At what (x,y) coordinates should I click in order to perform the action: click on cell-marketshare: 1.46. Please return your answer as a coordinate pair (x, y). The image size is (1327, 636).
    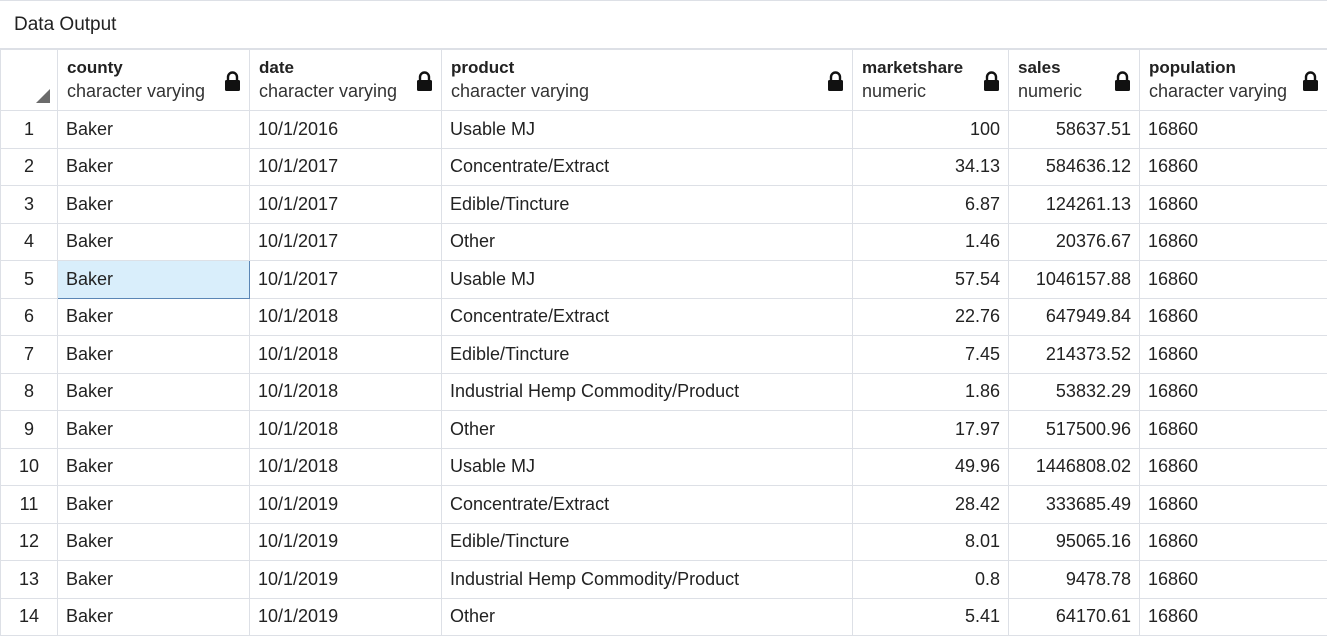
    Looking at the image, I should click on (931, 242).